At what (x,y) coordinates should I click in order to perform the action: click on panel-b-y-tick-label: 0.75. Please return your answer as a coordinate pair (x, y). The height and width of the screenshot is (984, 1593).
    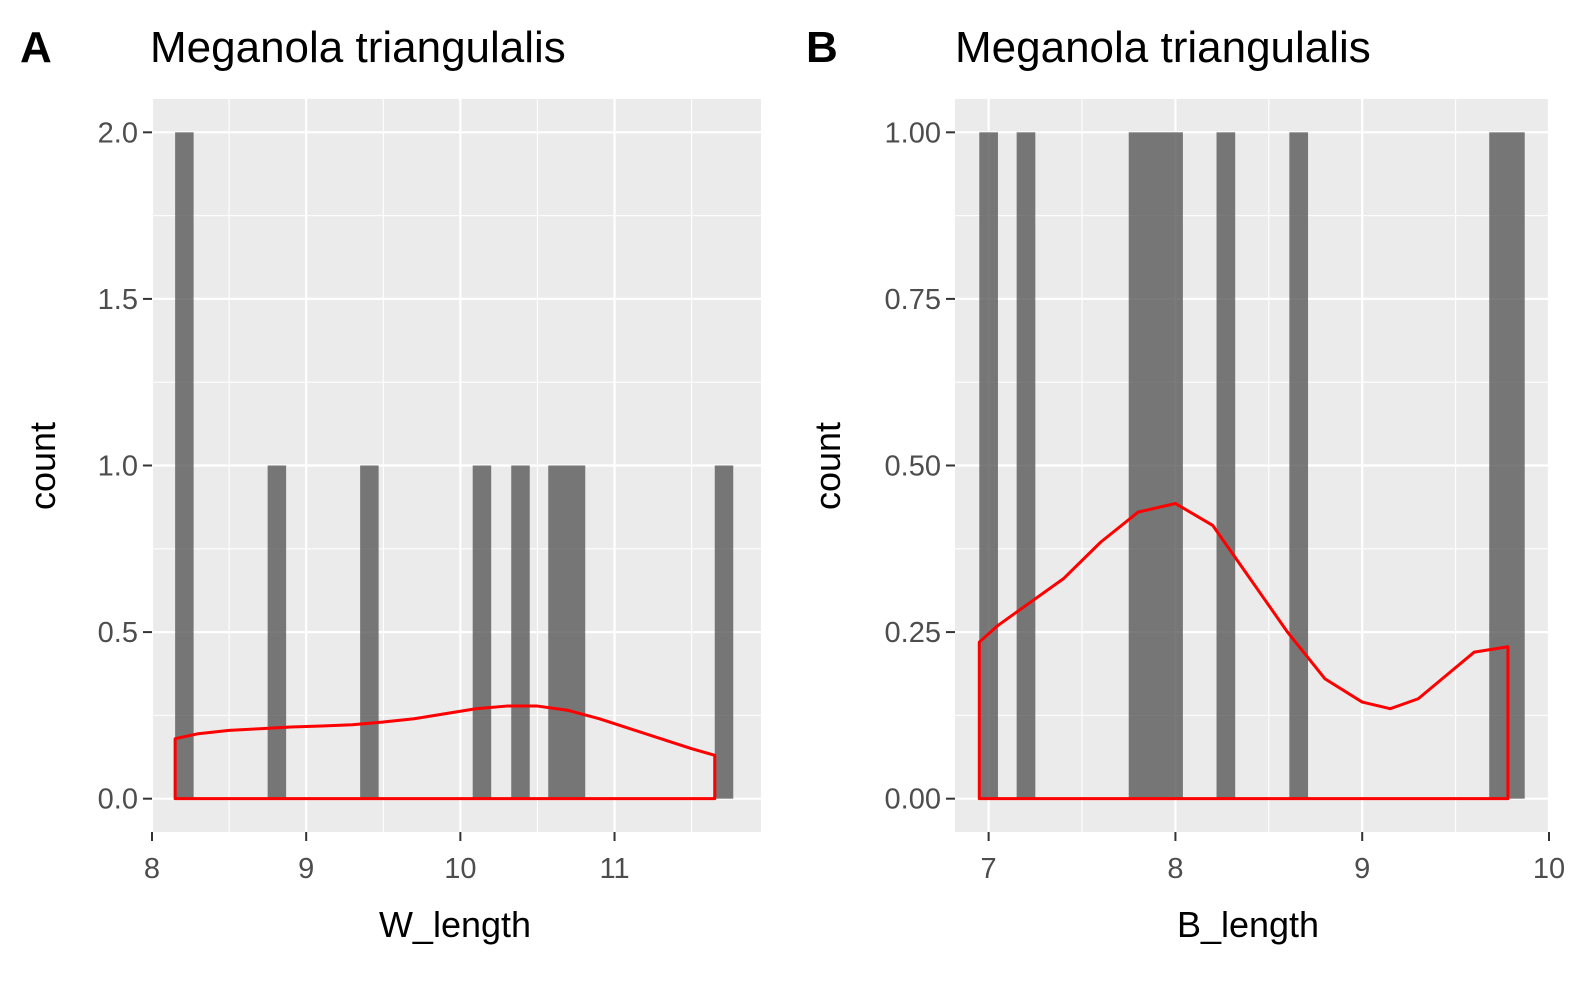
    Looking at the image, I should click on (913, 300).